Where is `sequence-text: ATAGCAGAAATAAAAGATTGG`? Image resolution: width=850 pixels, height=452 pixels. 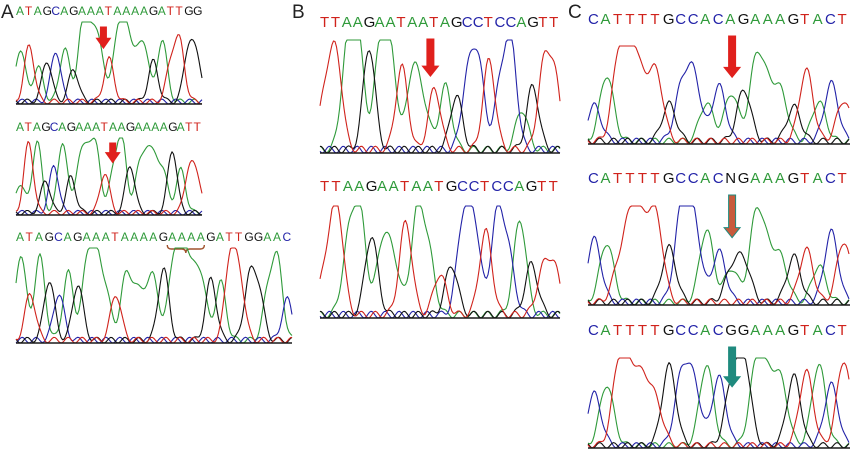
sequence-text: ATAGCAGAAATAAAAGATTGG is located at coordinates (109, 11).